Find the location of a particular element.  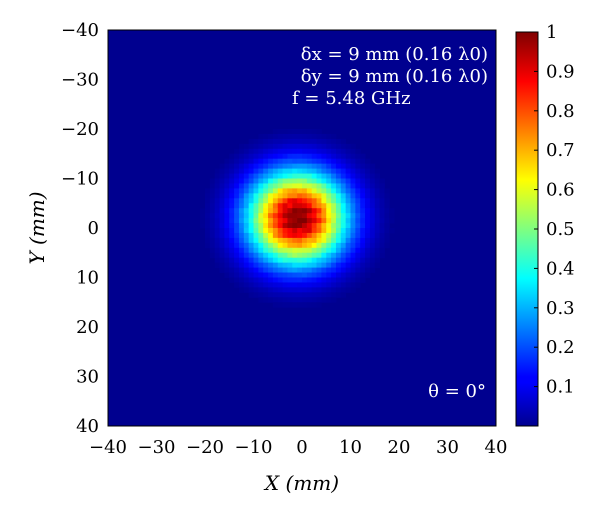

colorbar-tick-label: 1 is located at coordinates (551, 32).